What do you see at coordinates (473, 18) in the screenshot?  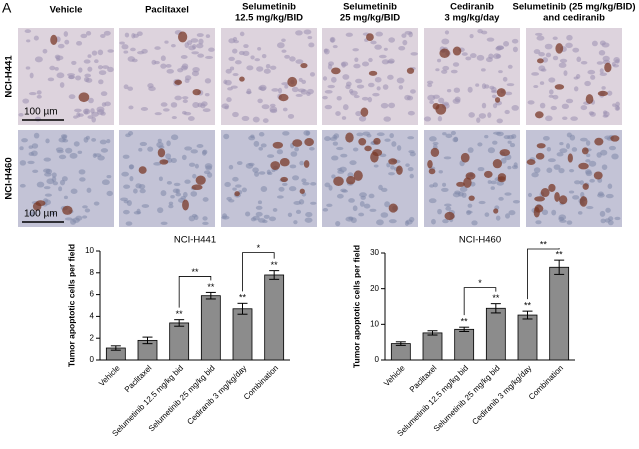 I see `column-header: 3 mg/kg/day` at bounding box center [473, 18].